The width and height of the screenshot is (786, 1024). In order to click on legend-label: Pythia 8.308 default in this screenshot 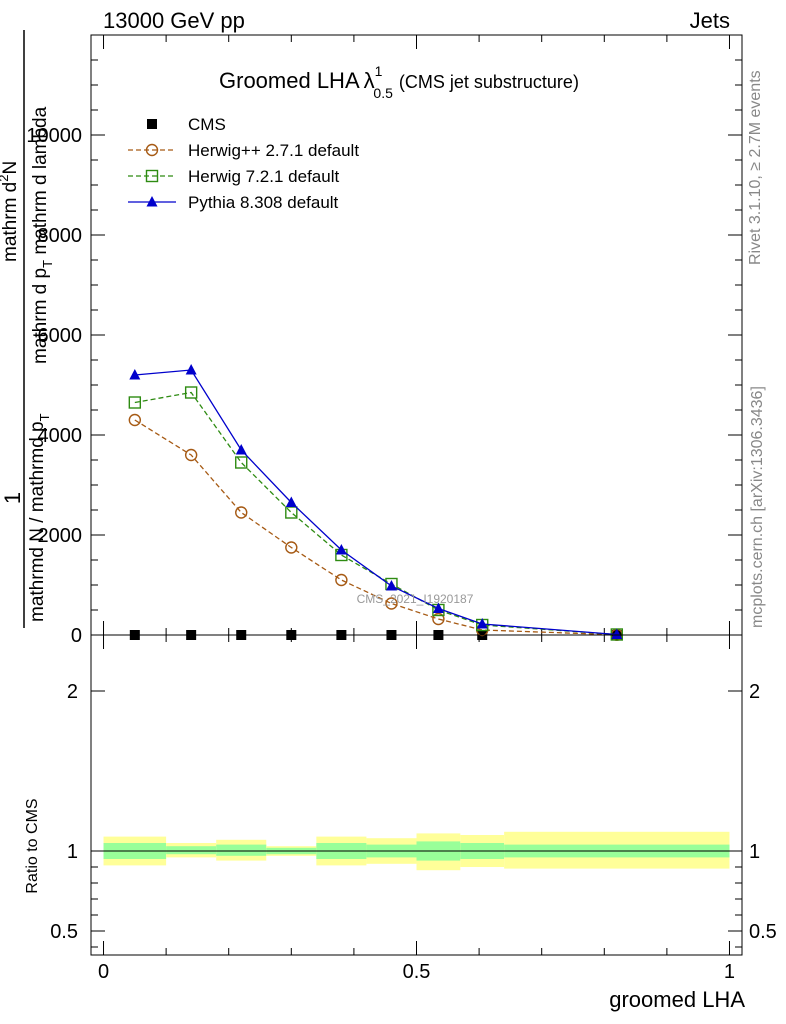, I will do `click(263, 202)`.